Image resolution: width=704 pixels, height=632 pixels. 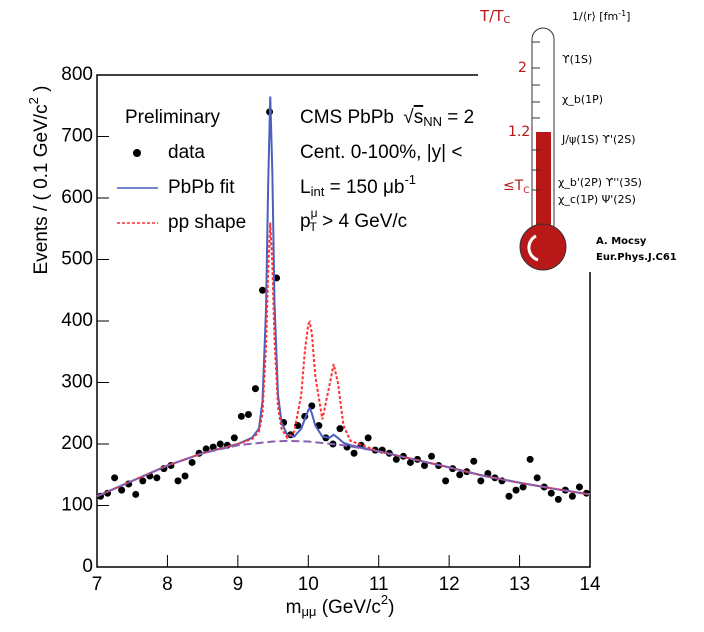 I want to click on x-tick-label: 10, so click(x=308, y=584).